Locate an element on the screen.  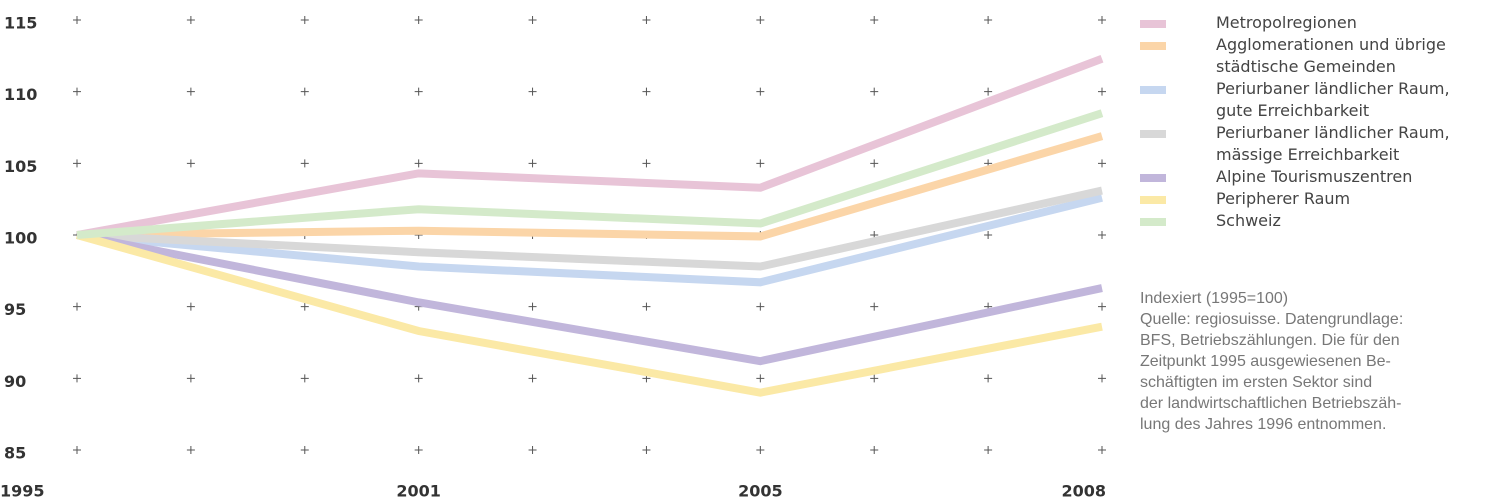
y-tick-label: 100 is located at coordinates (20, 238).